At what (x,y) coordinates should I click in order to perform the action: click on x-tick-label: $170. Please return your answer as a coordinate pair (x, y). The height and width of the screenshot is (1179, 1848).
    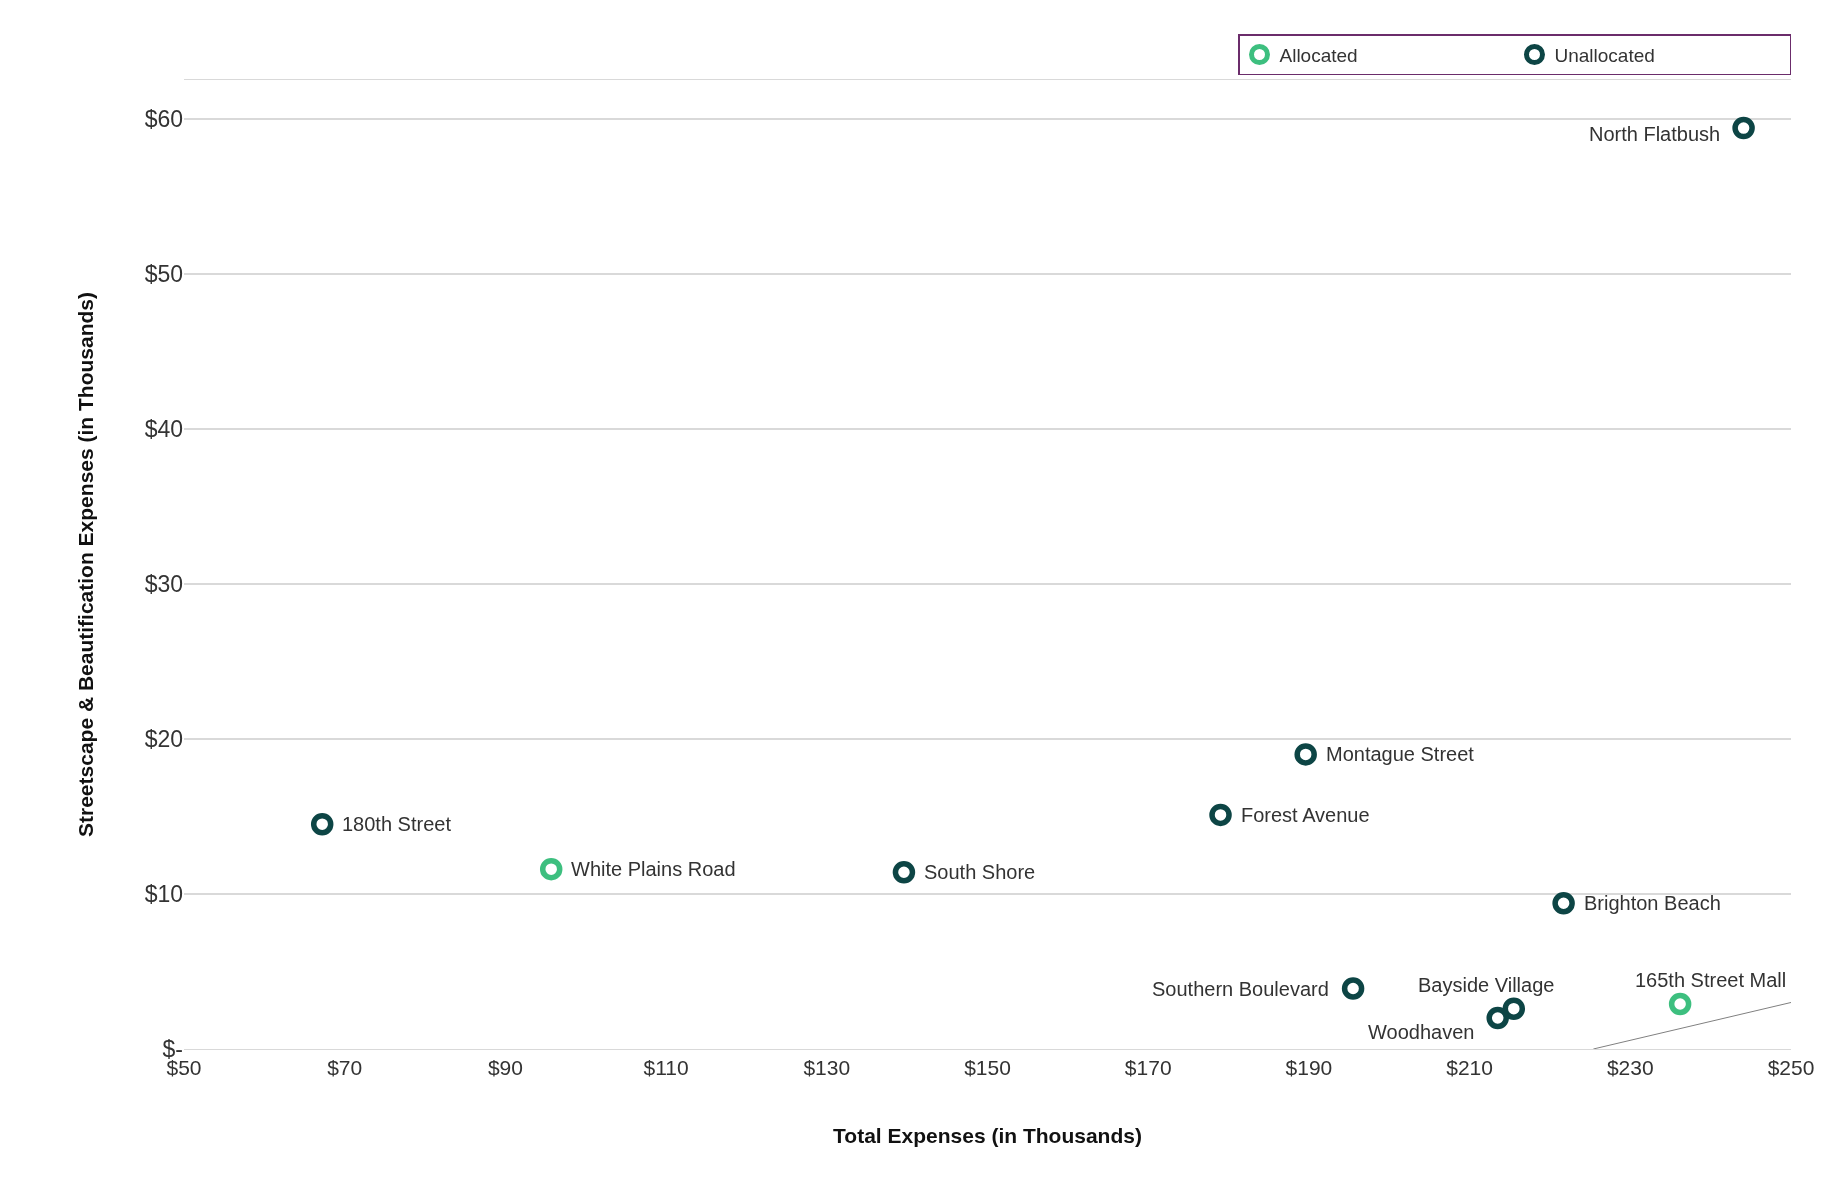
    Looking at the image, I should click on (1148, 1068).